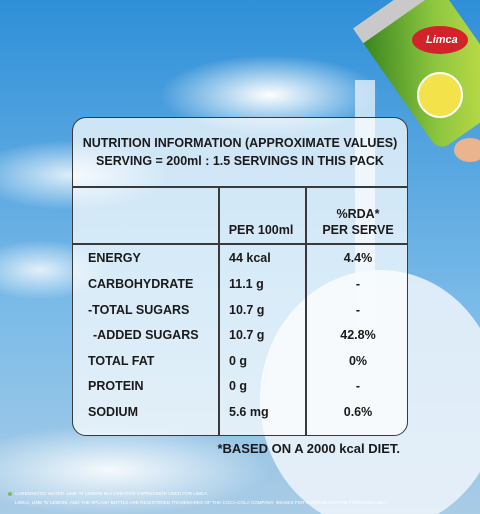 Image resolution: width=480 pixels, height=514 pixels. I want to click on column-header: %RDA*, so click(358, 214).